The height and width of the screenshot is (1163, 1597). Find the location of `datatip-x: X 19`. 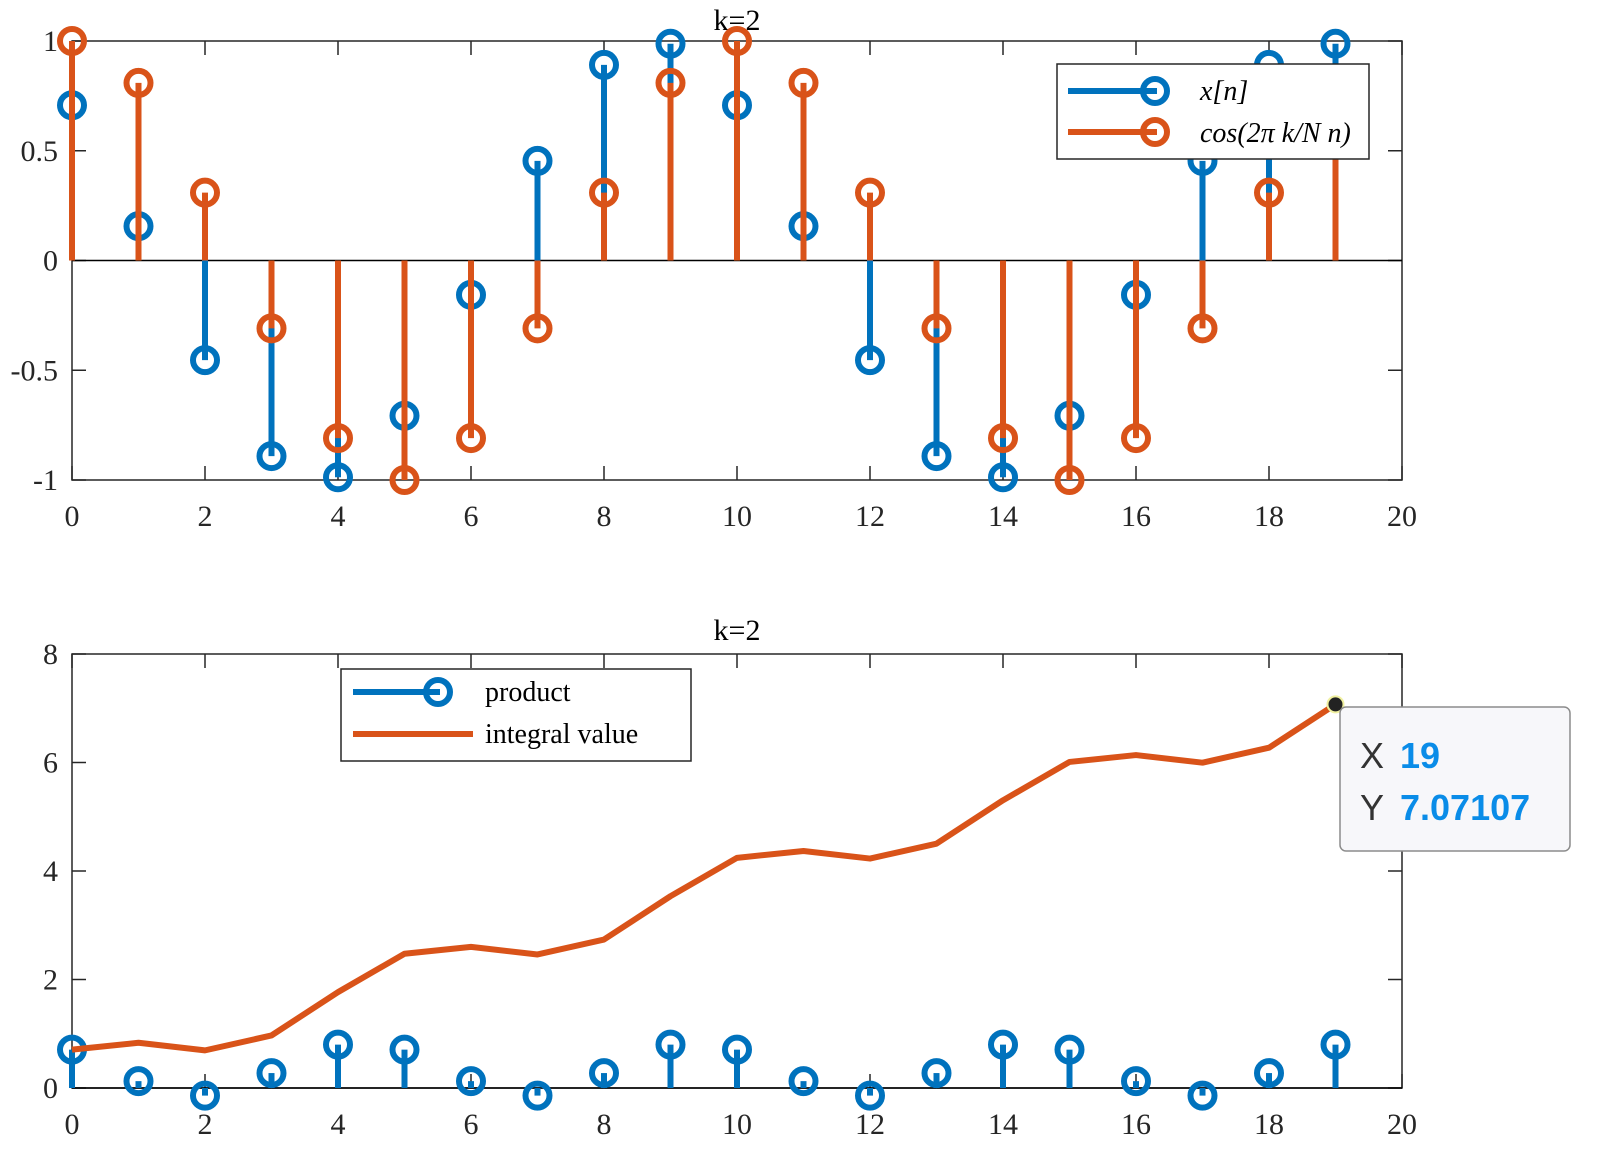

datatip-x: X 19 is located at coordinates (1400, 755).